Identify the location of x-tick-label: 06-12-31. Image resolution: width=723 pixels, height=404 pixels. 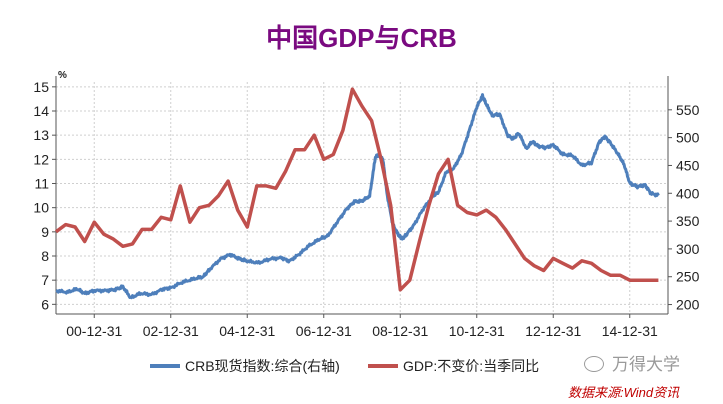
(324, 331).